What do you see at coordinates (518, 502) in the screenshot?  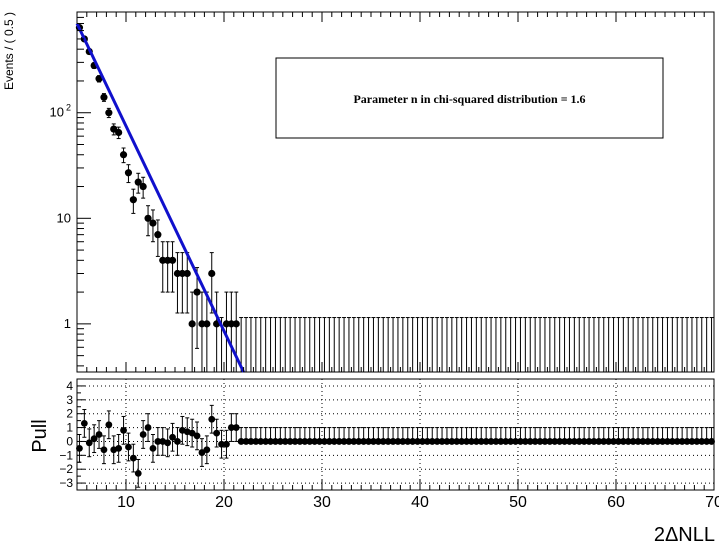 I see `pull-x-tick-label: 50` at bounding box center [518, 502].